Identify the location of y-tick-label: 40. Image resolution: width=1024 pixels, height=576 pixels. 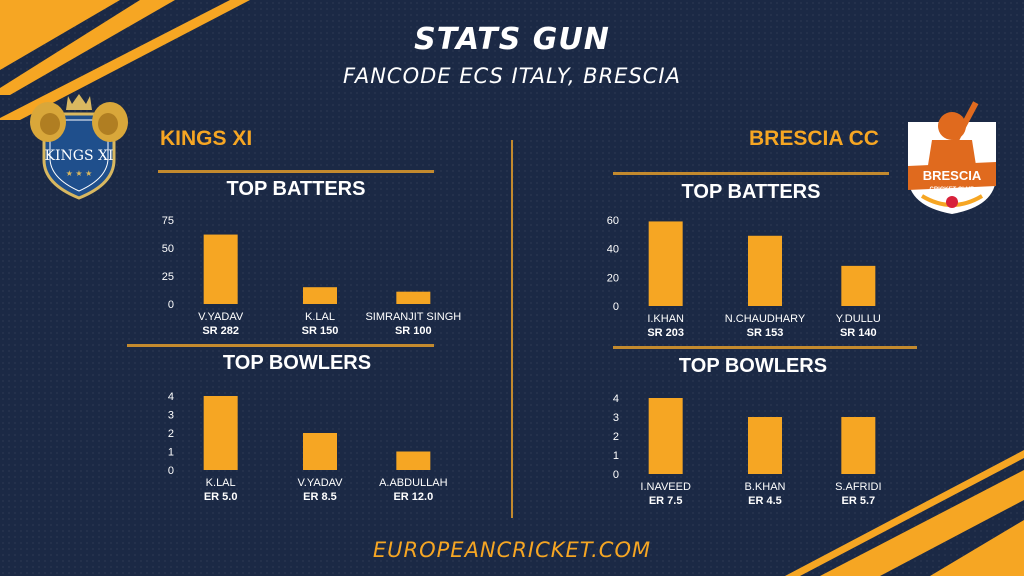
(613, 250).